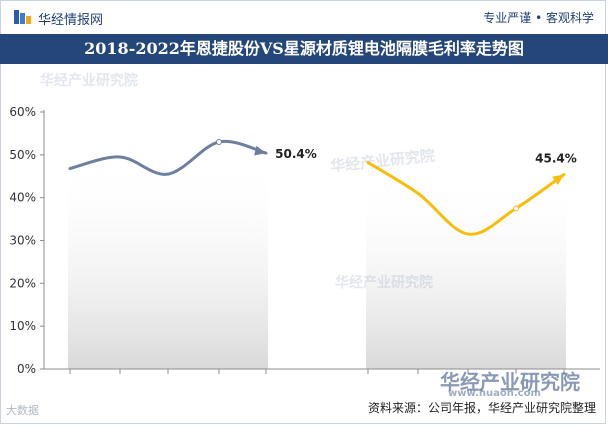 This screenshot has height=426, width=608. Describe the element at coordinates (22, 241) in the screenshot. I see `y-tick-label: 30%` at that location.